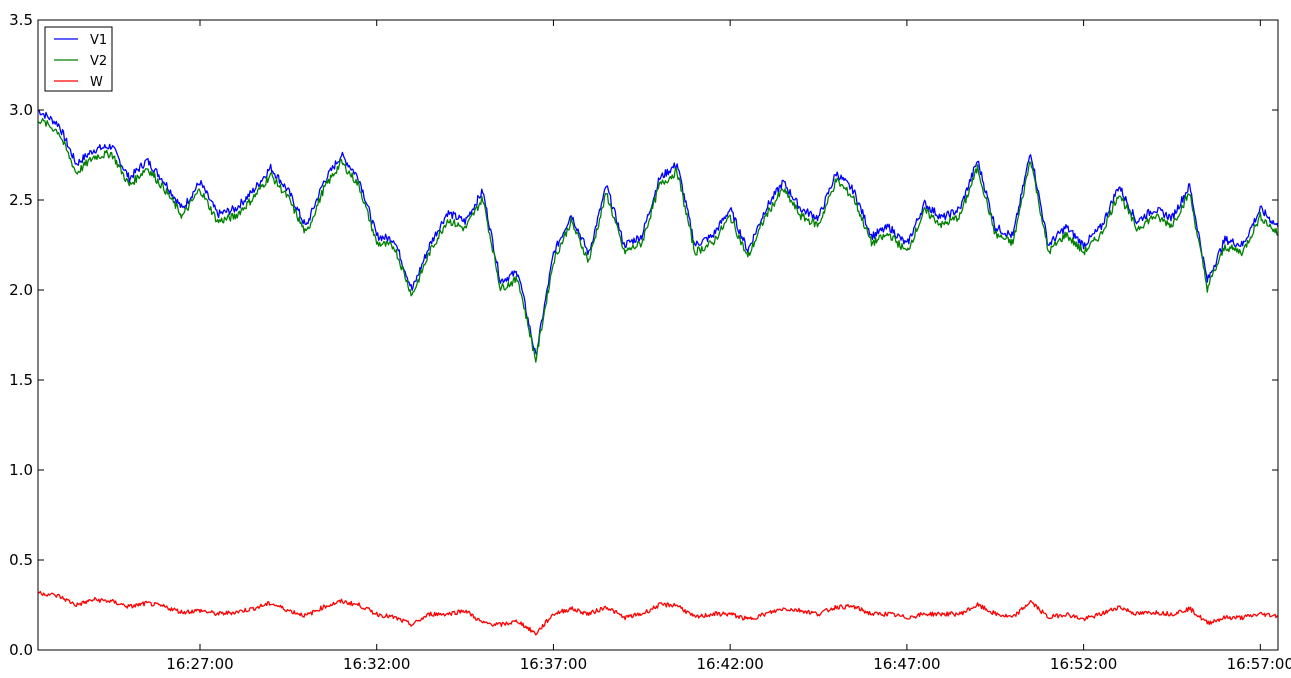  What do you see at coordinates (96, 82) in the screenshot?
I see `legend-label-w: W` at bounding box center [96, 82].